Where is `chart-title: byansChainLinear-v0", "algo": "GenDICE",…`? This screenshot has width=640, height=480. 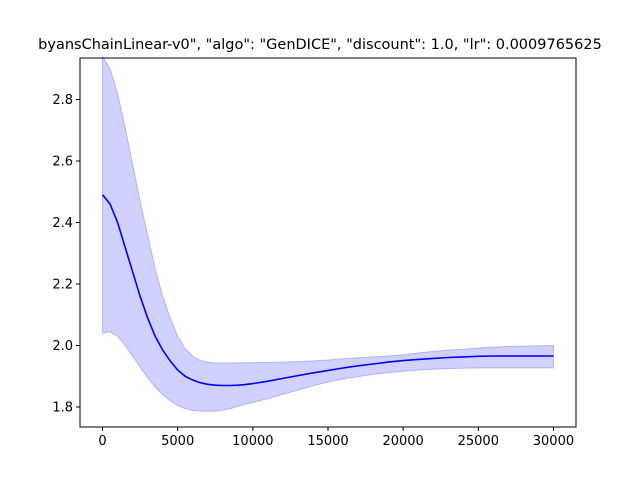 chart-title: byansChainLinear-v0", "algo": "GenDICE",… is located at coordinates (320, 45).